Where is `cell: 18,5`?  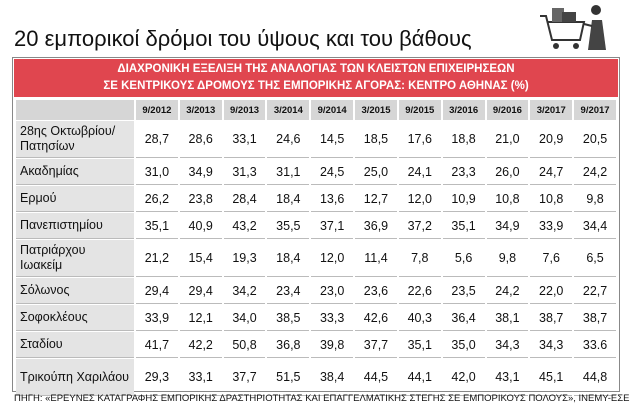 cell: 18,5 is located at coordinates (376, 139).